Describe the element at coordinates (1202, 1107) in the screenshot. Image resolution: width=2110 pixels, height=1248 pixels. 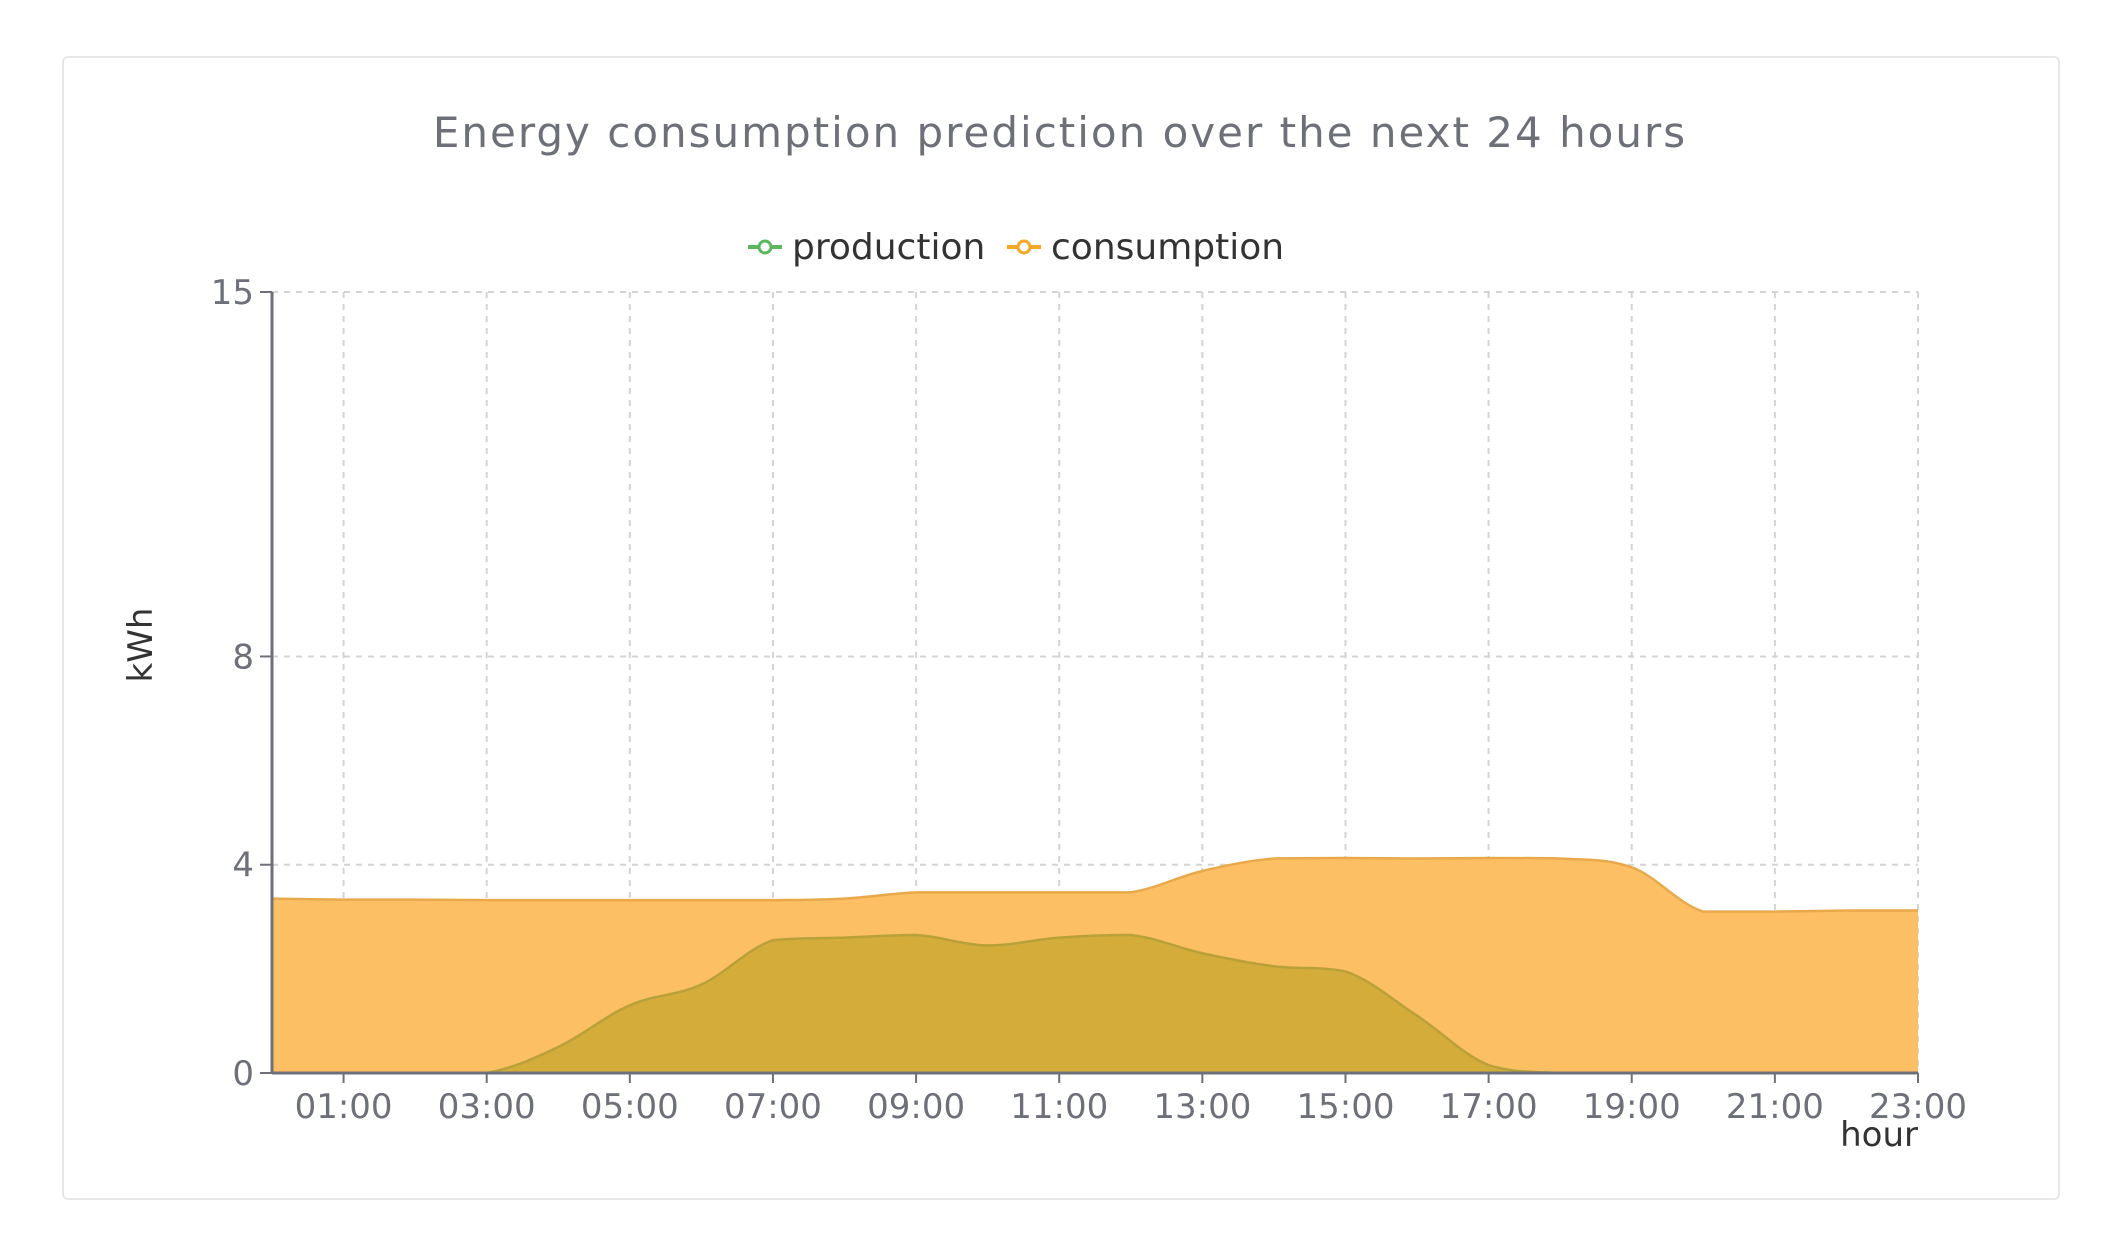
I see `x-tick-label: 13:00` at that location.